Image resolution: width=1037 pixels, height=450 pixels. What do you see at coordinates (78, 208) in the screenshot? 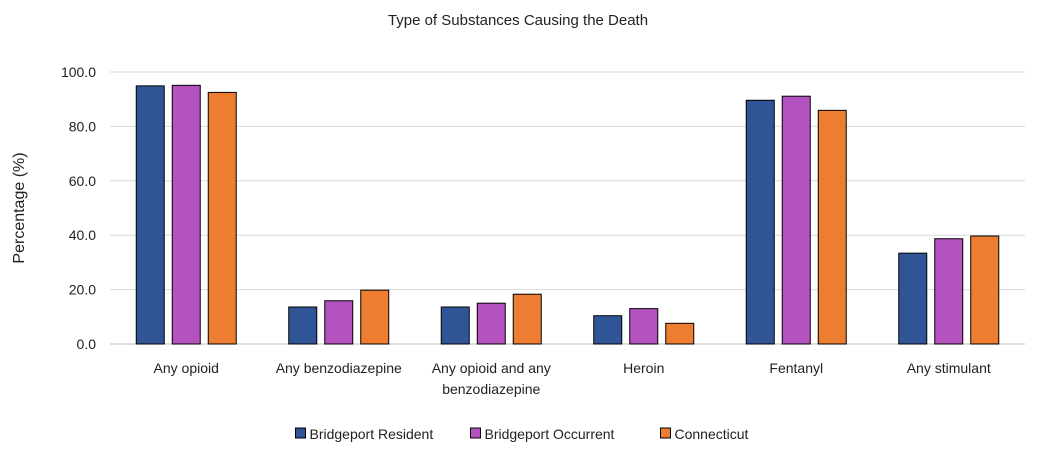
I see `y-axis-ticks: 0.0 20.0 40.0 60.0 80.0 100.0` at bounding box center [78, 208].